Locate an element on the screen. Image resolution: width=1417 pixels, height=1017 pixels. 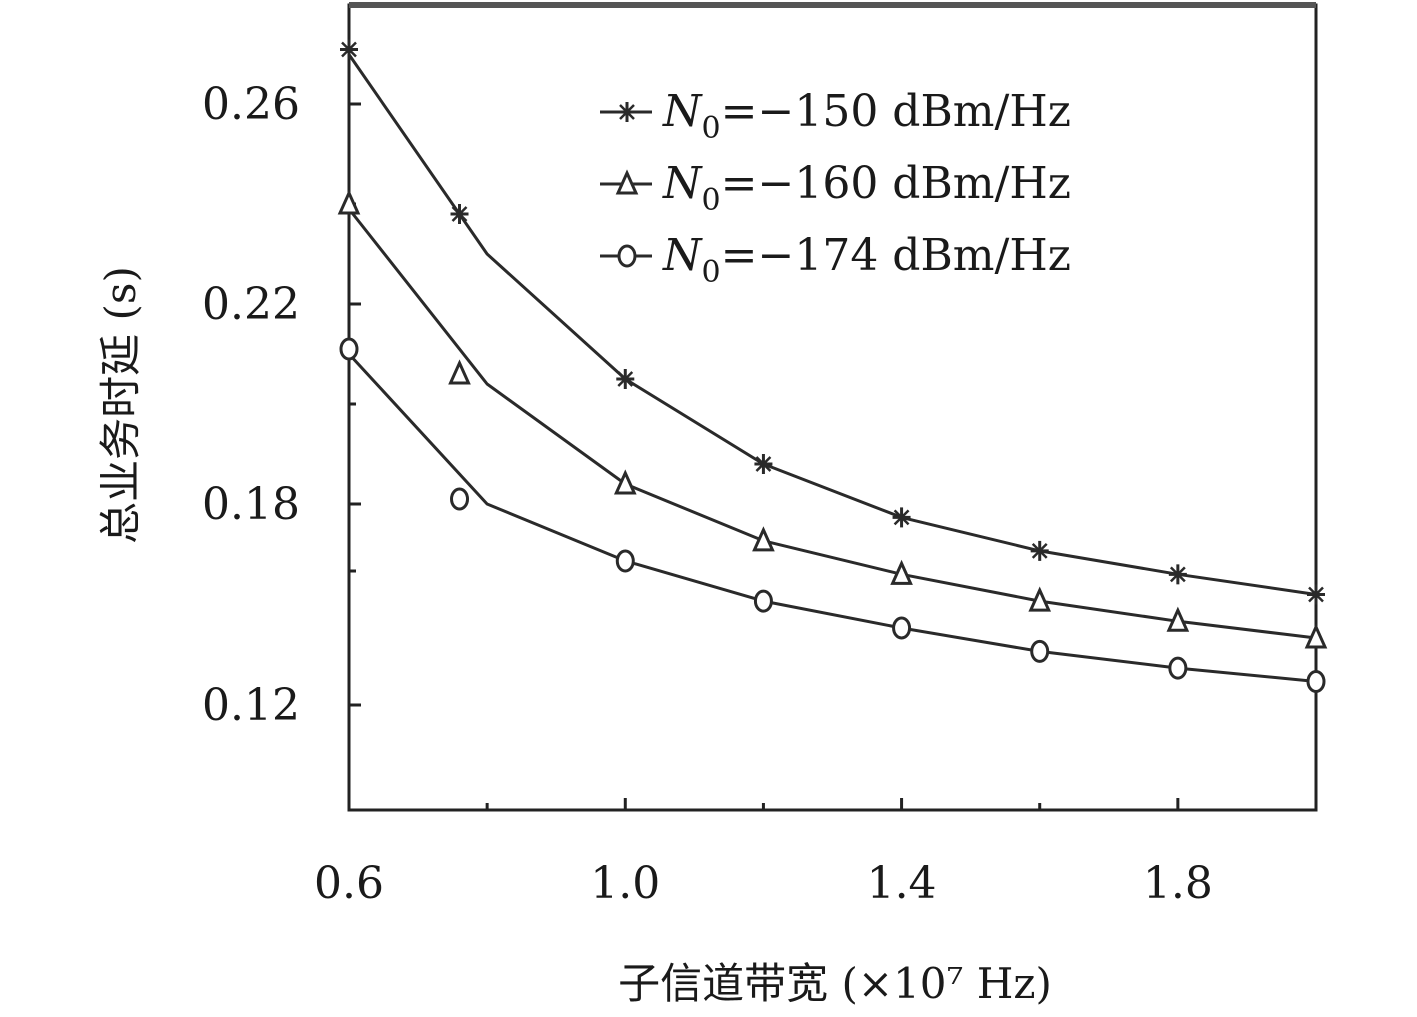
y-axis-title: 总业务时延 (s) is located at coordinates (120, 405).